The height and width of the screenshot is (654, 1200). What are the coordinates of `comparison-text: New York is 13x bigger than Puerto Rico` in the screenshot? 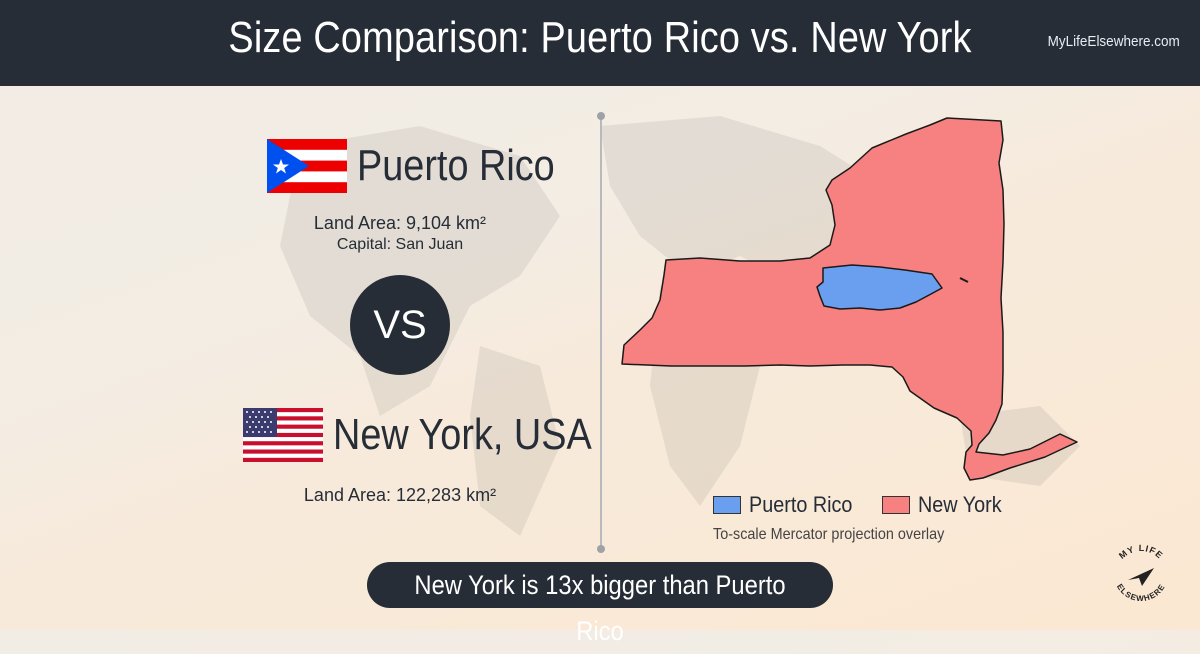 It's located at (600, 608).